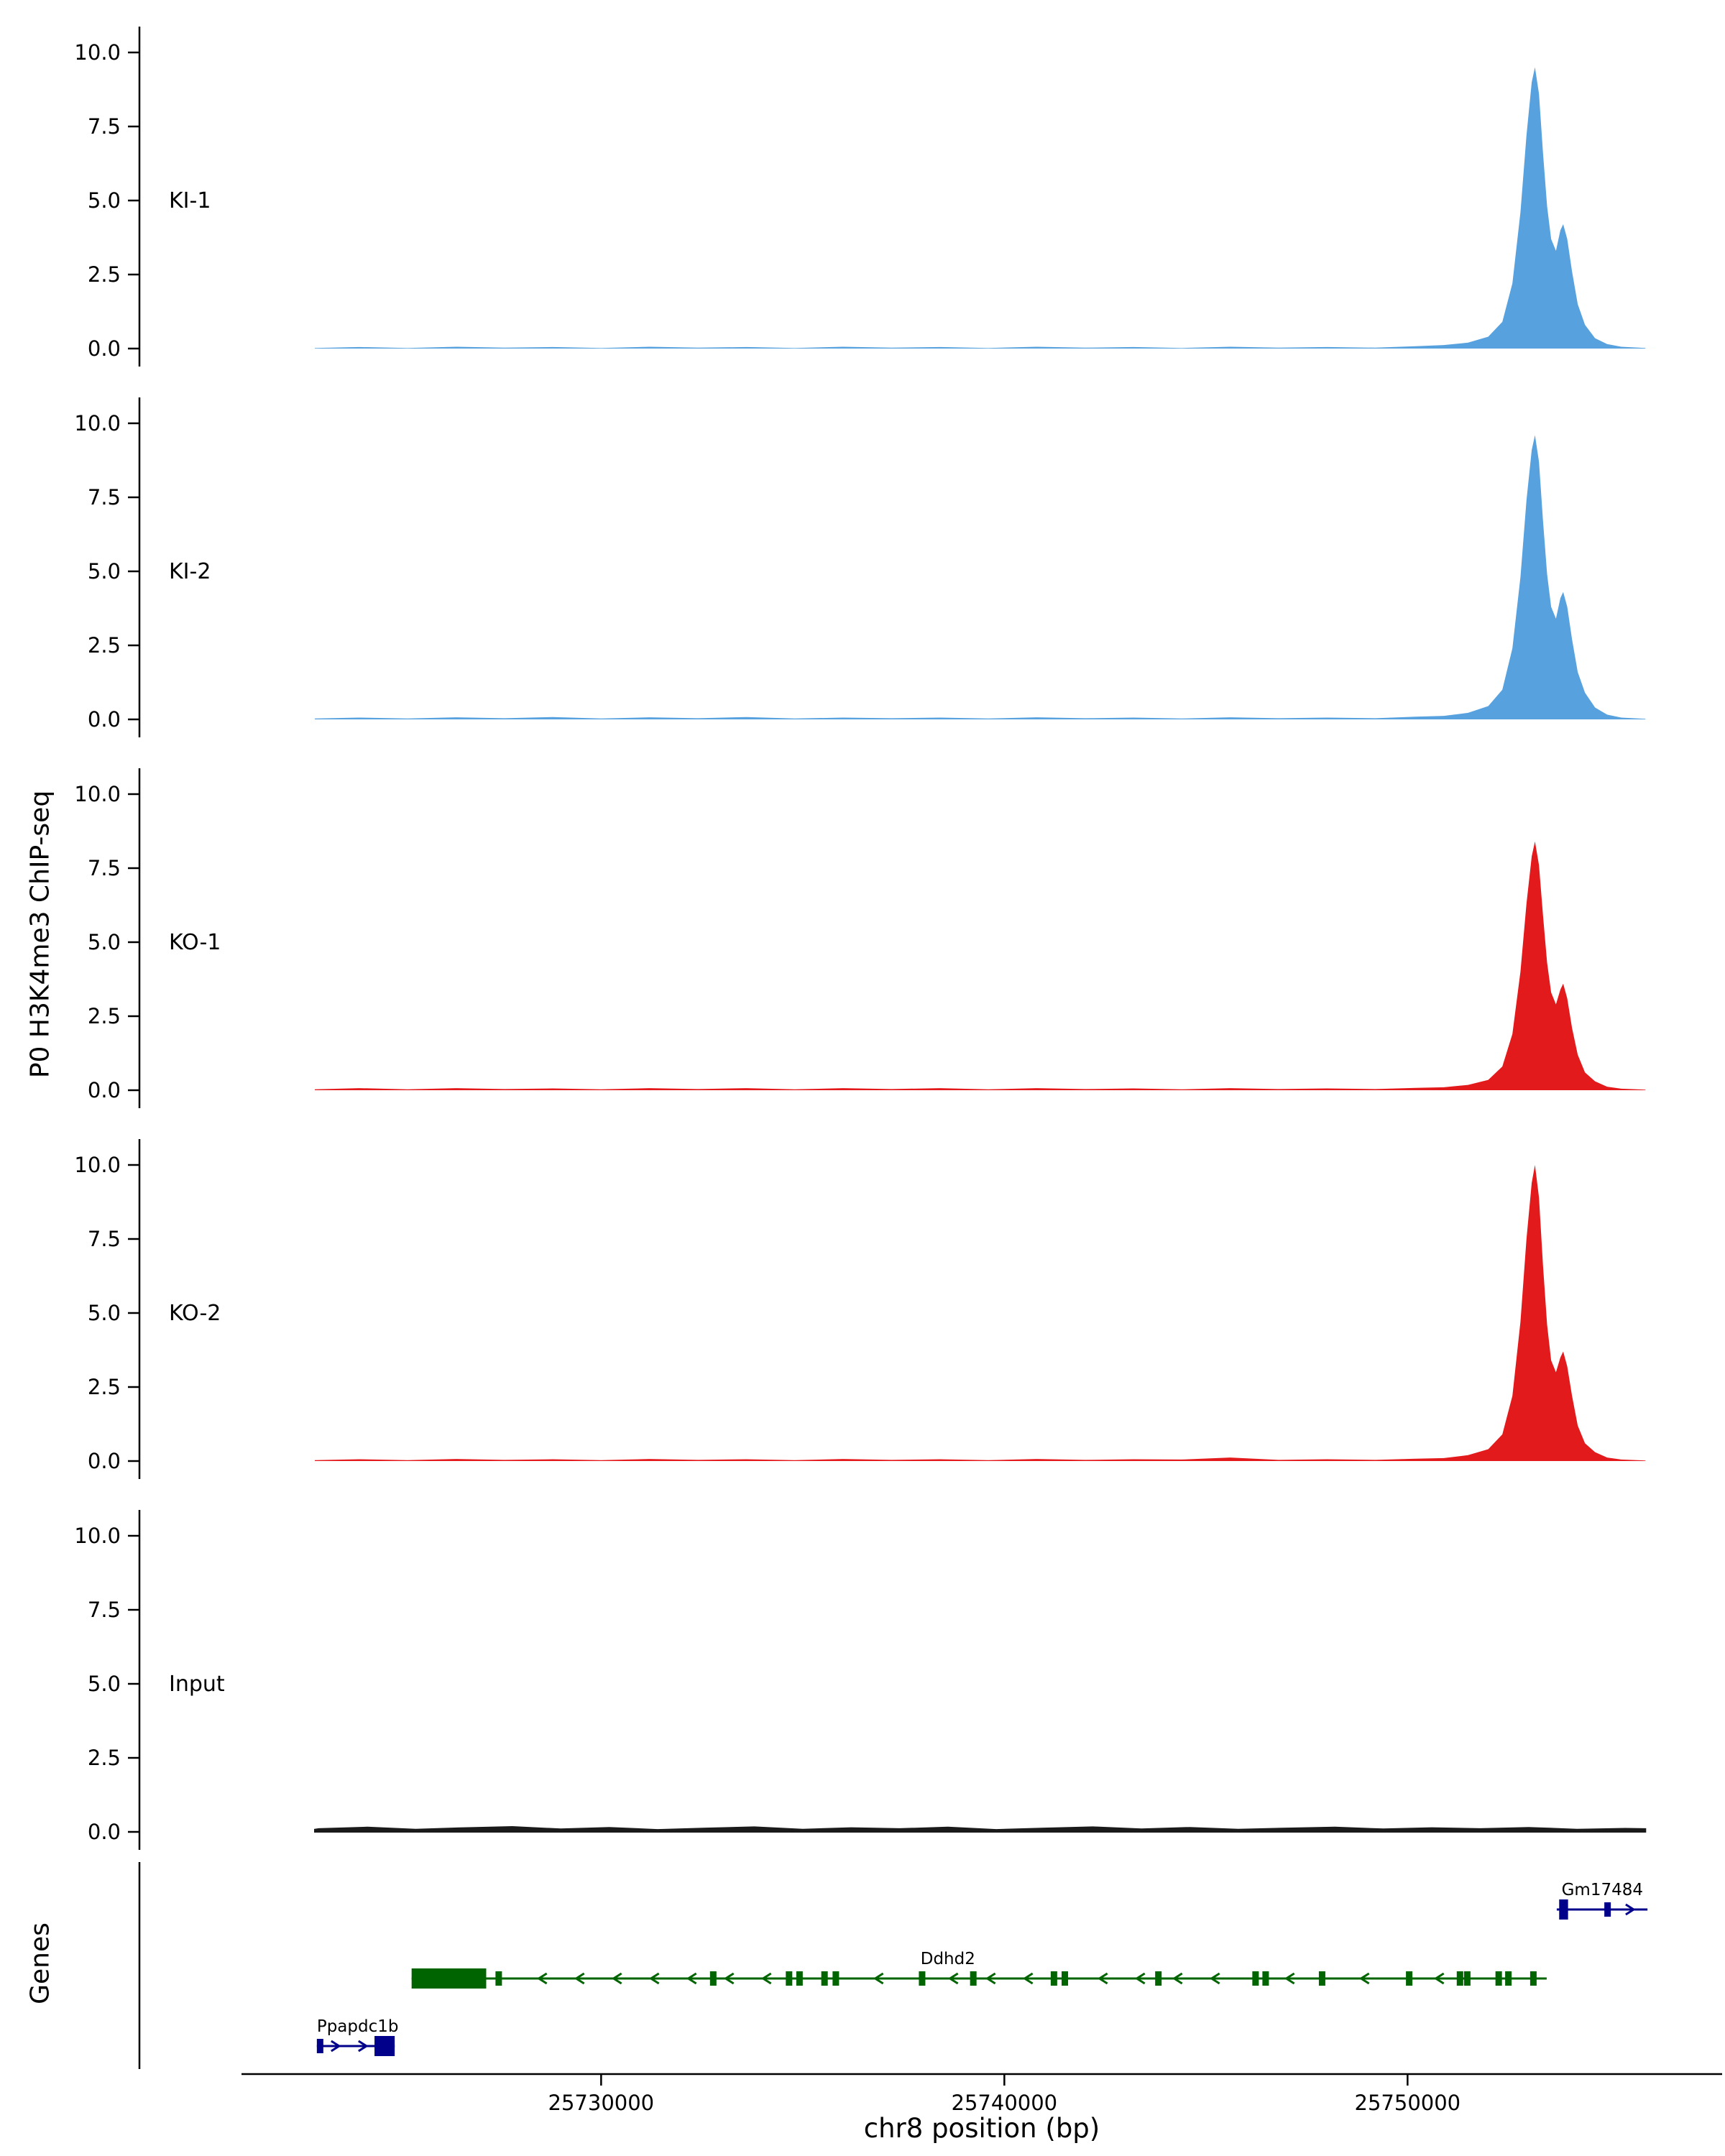  Describe the element at coordinates (195, 942) in the screenshot. I see `track-label-KO-1: KO-1` at that location.